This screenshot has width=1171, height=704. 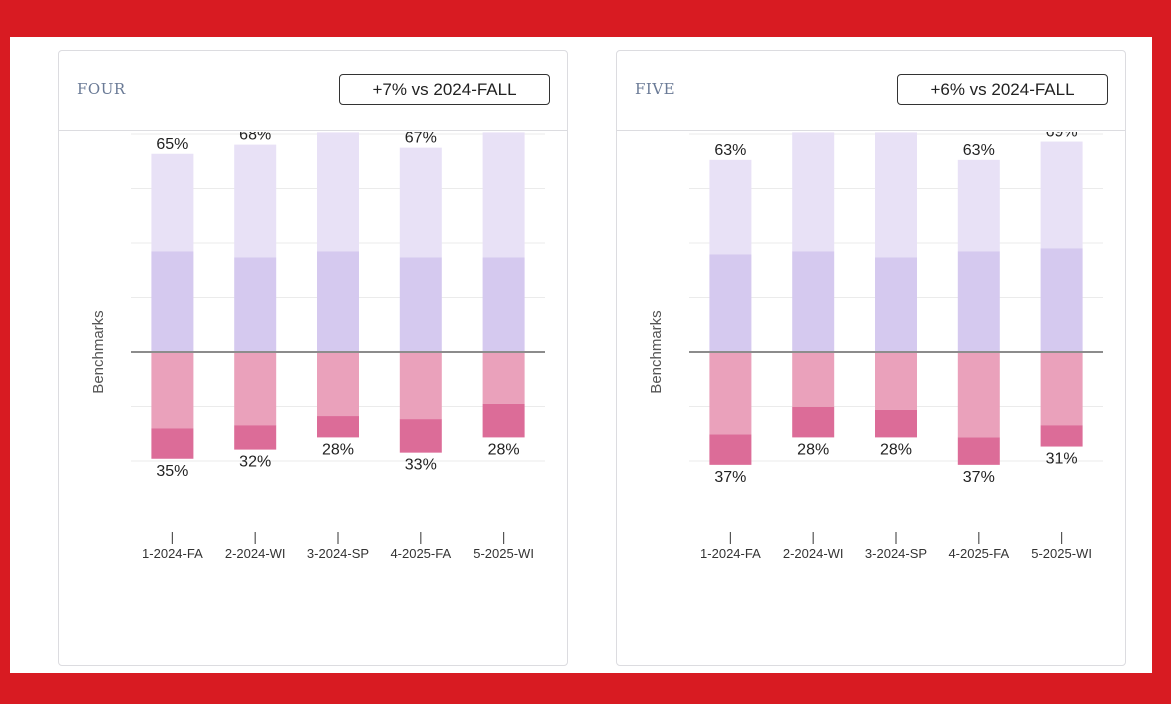 I want to click on comparison-badge: +6% vs 2024-FALL, so click(x=1002, y=89).